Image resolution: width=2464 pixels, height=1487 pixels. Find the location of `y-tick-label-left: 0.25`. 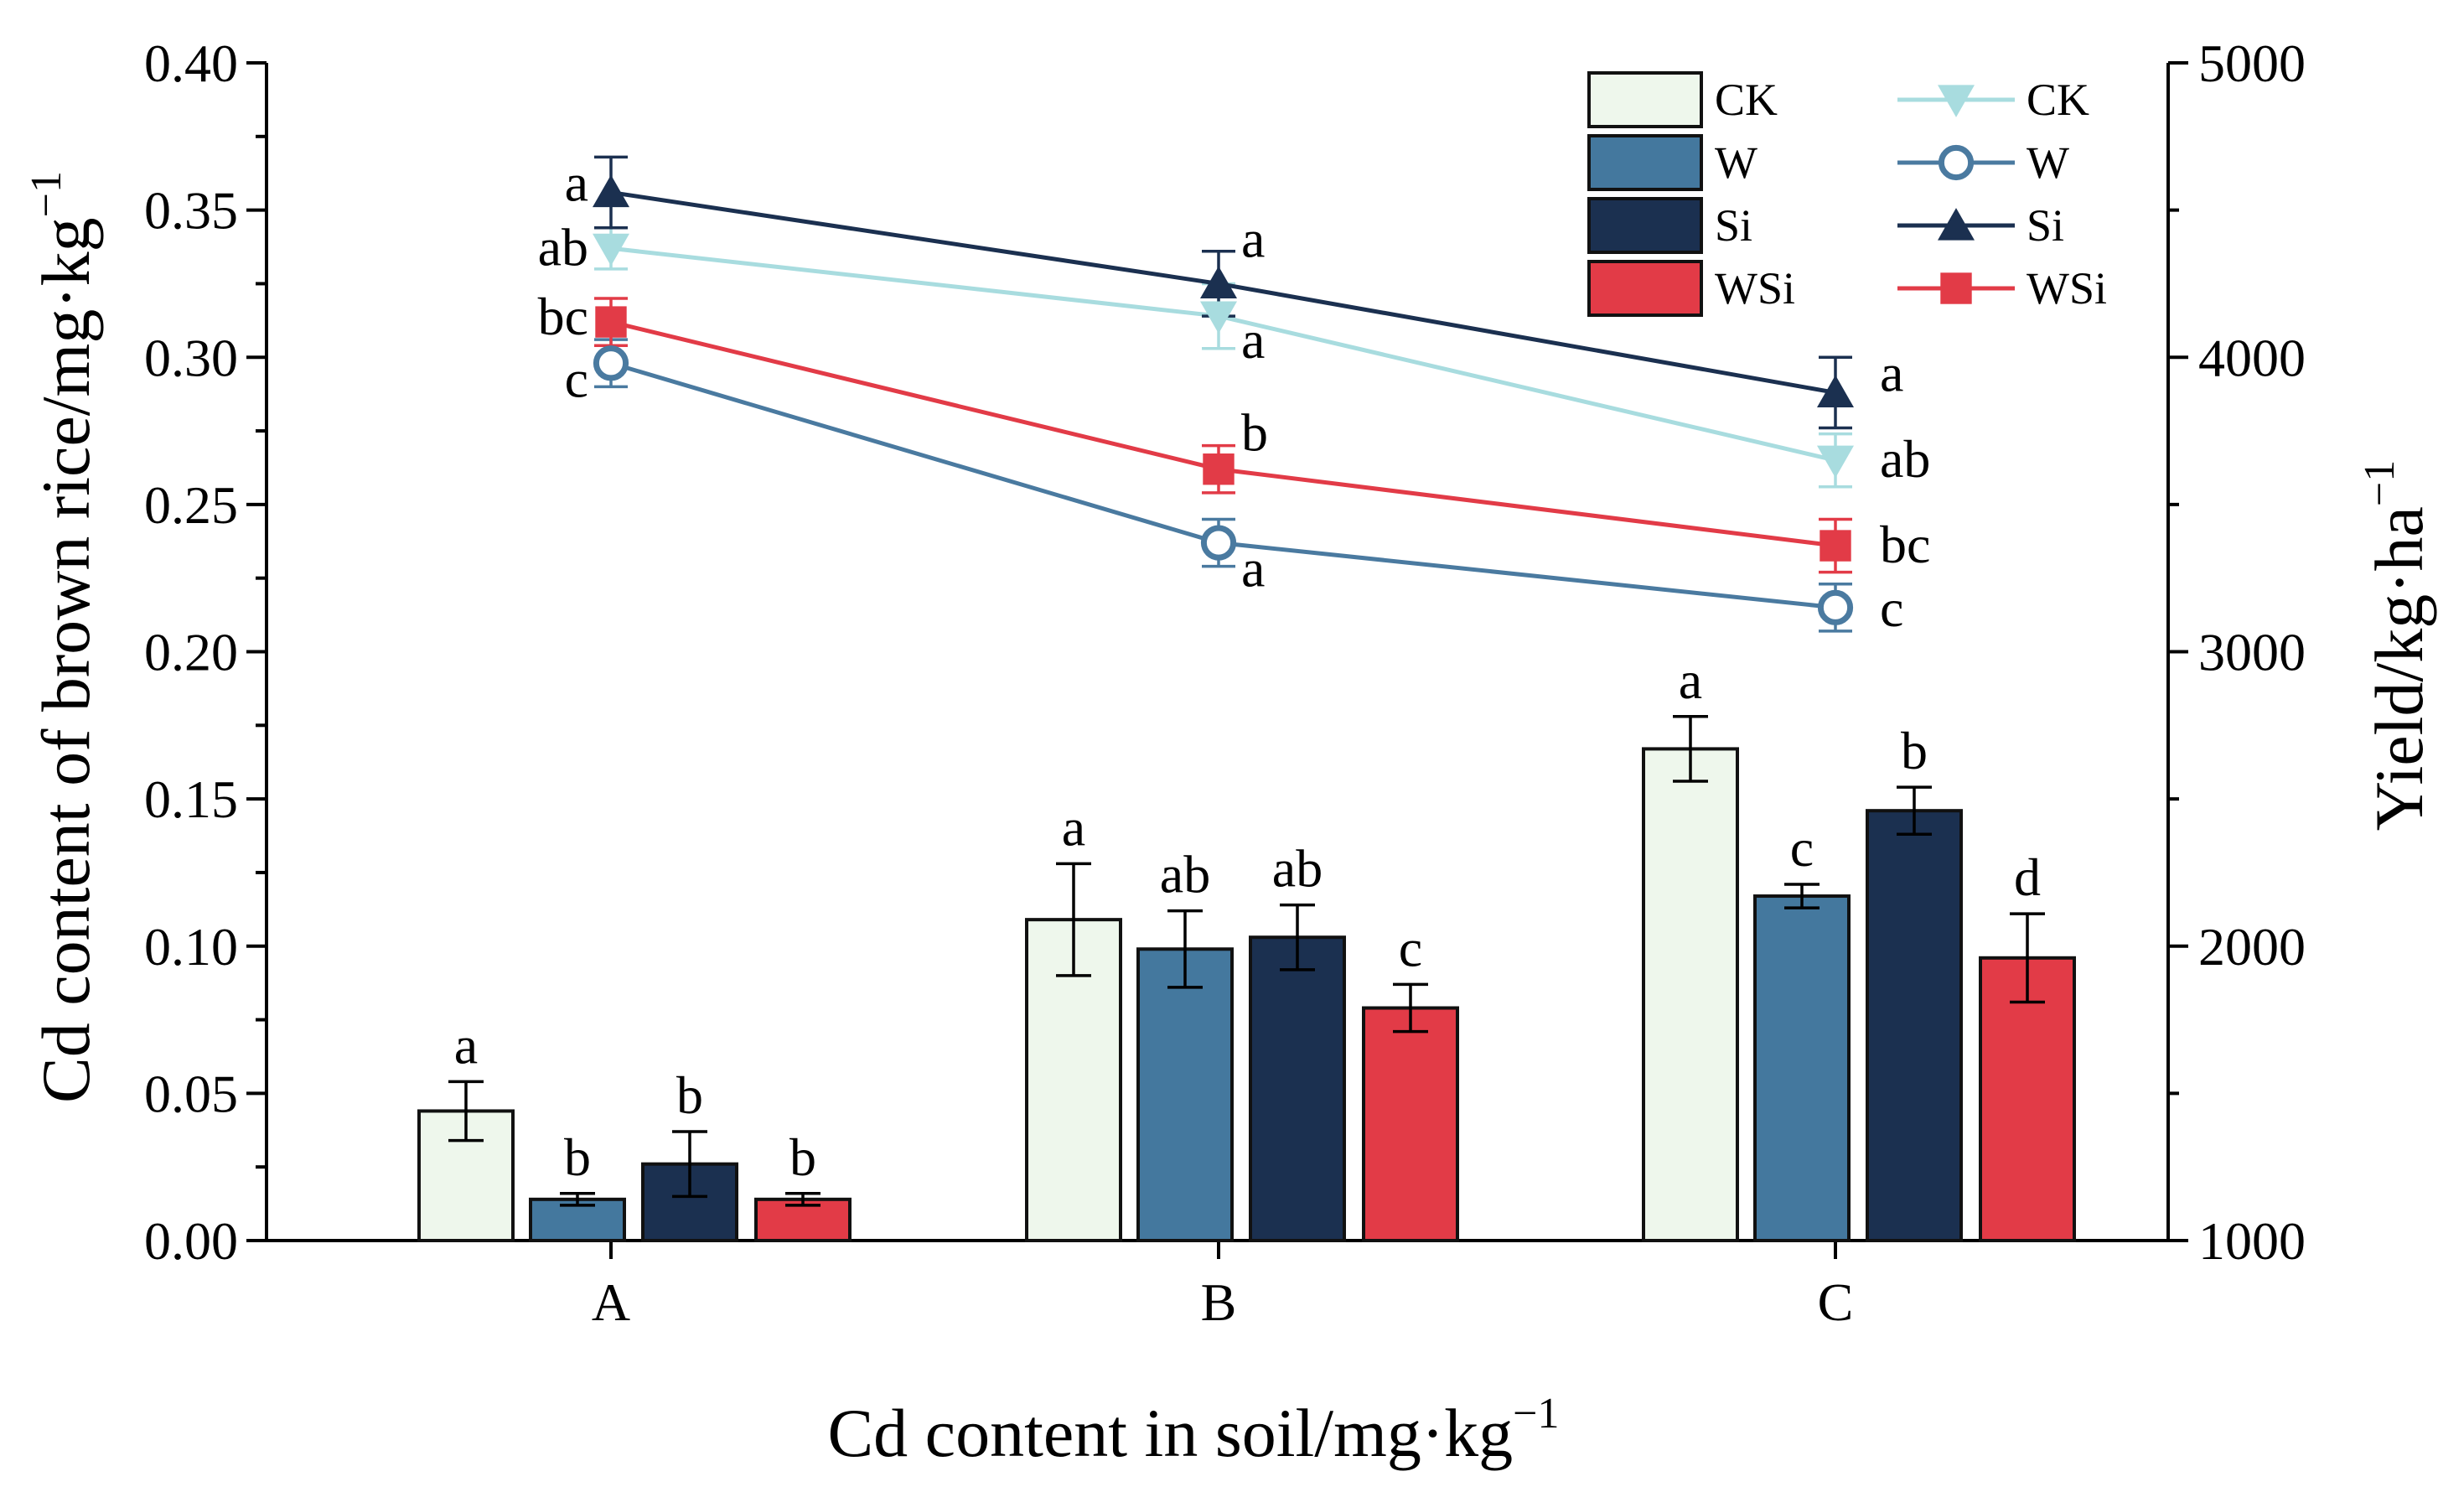

y-tick-label-left: 0.25 is located at coordinates (191, 505).